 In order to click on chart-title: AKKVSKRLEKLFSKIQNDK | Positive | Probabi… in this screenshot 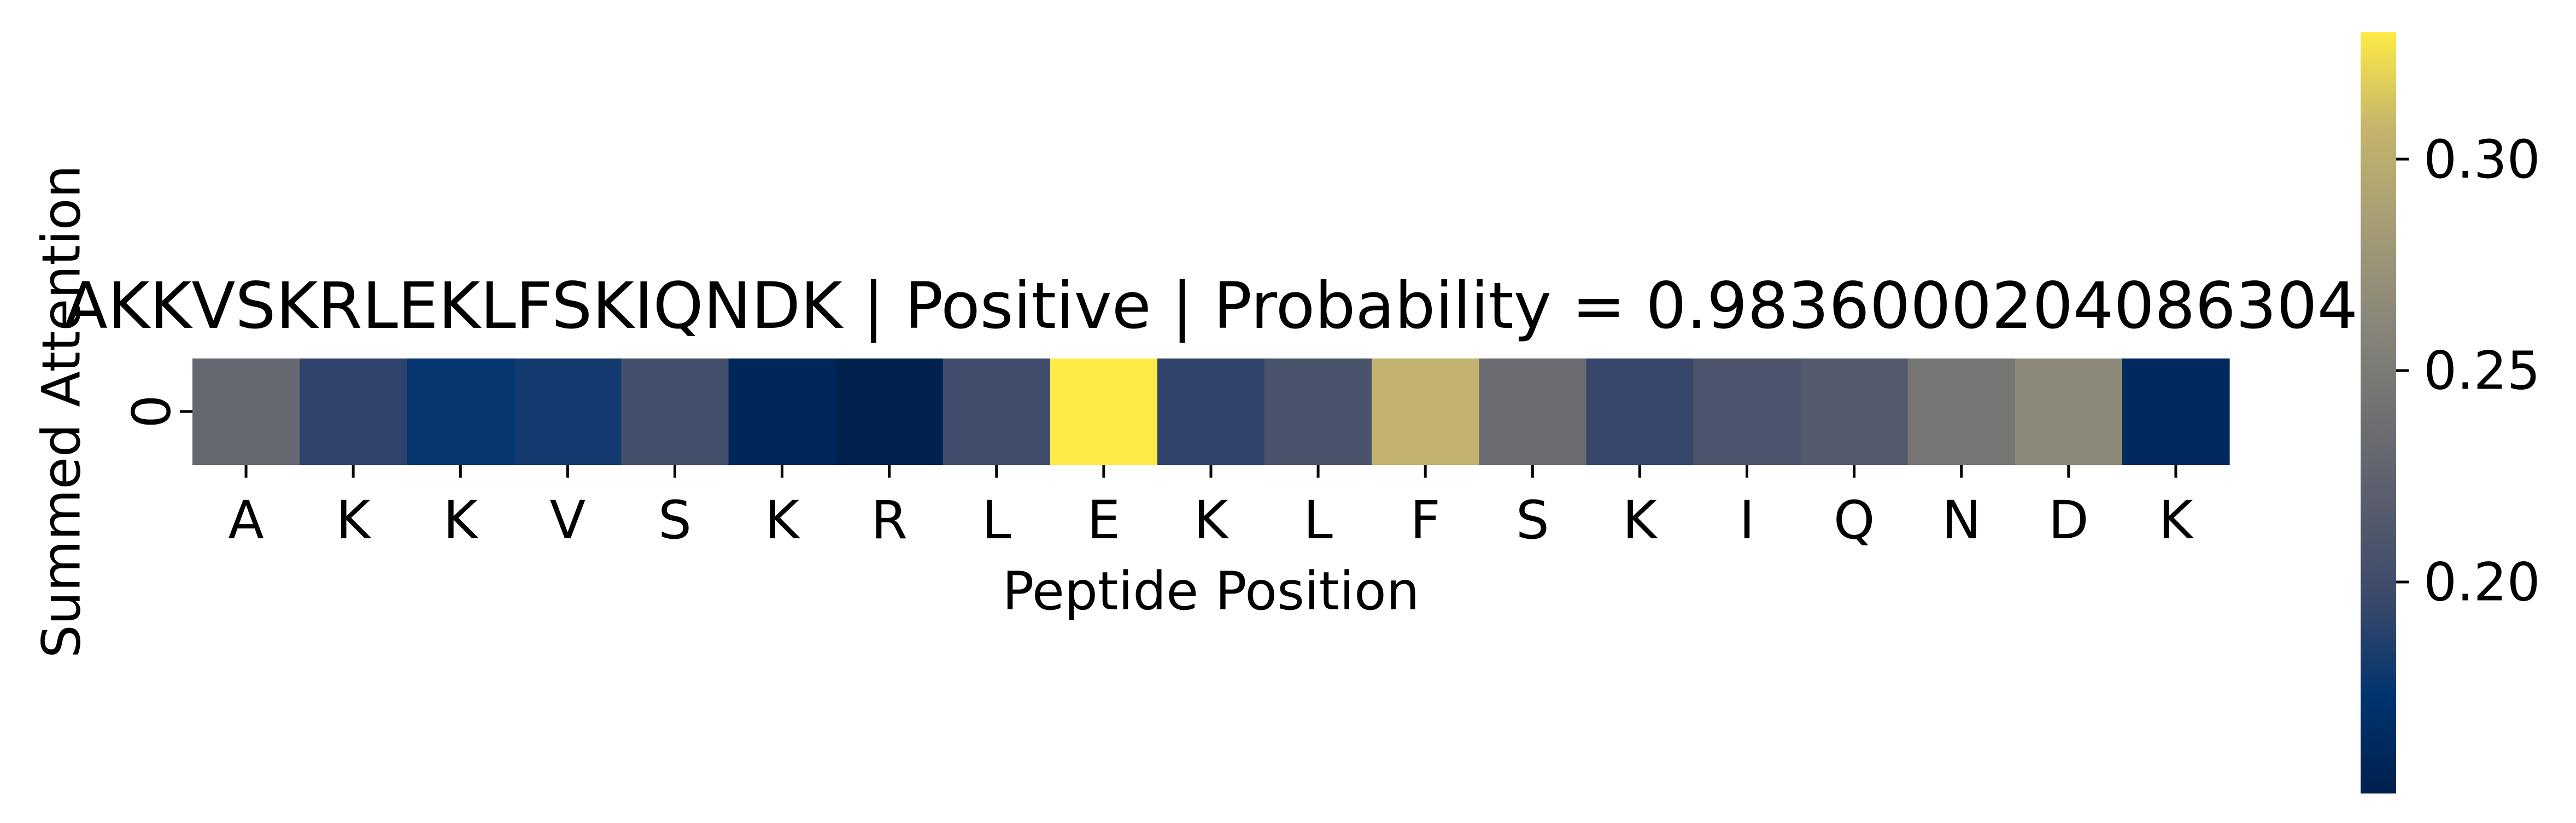, I will do `click(1211, 305)`.